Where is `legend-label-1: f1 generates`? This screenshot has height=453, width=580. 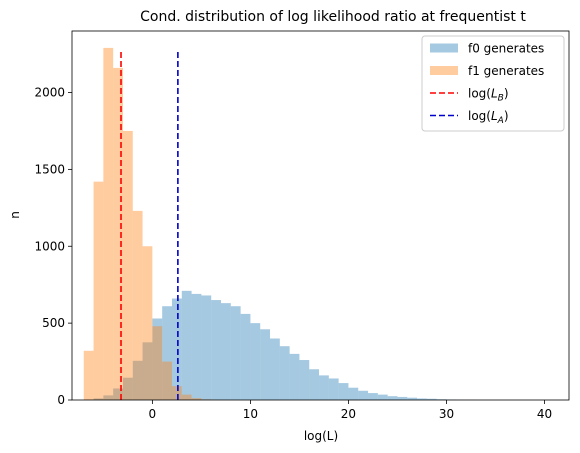 legend-label-1: f1 generates is located at coordinates (506, 71).